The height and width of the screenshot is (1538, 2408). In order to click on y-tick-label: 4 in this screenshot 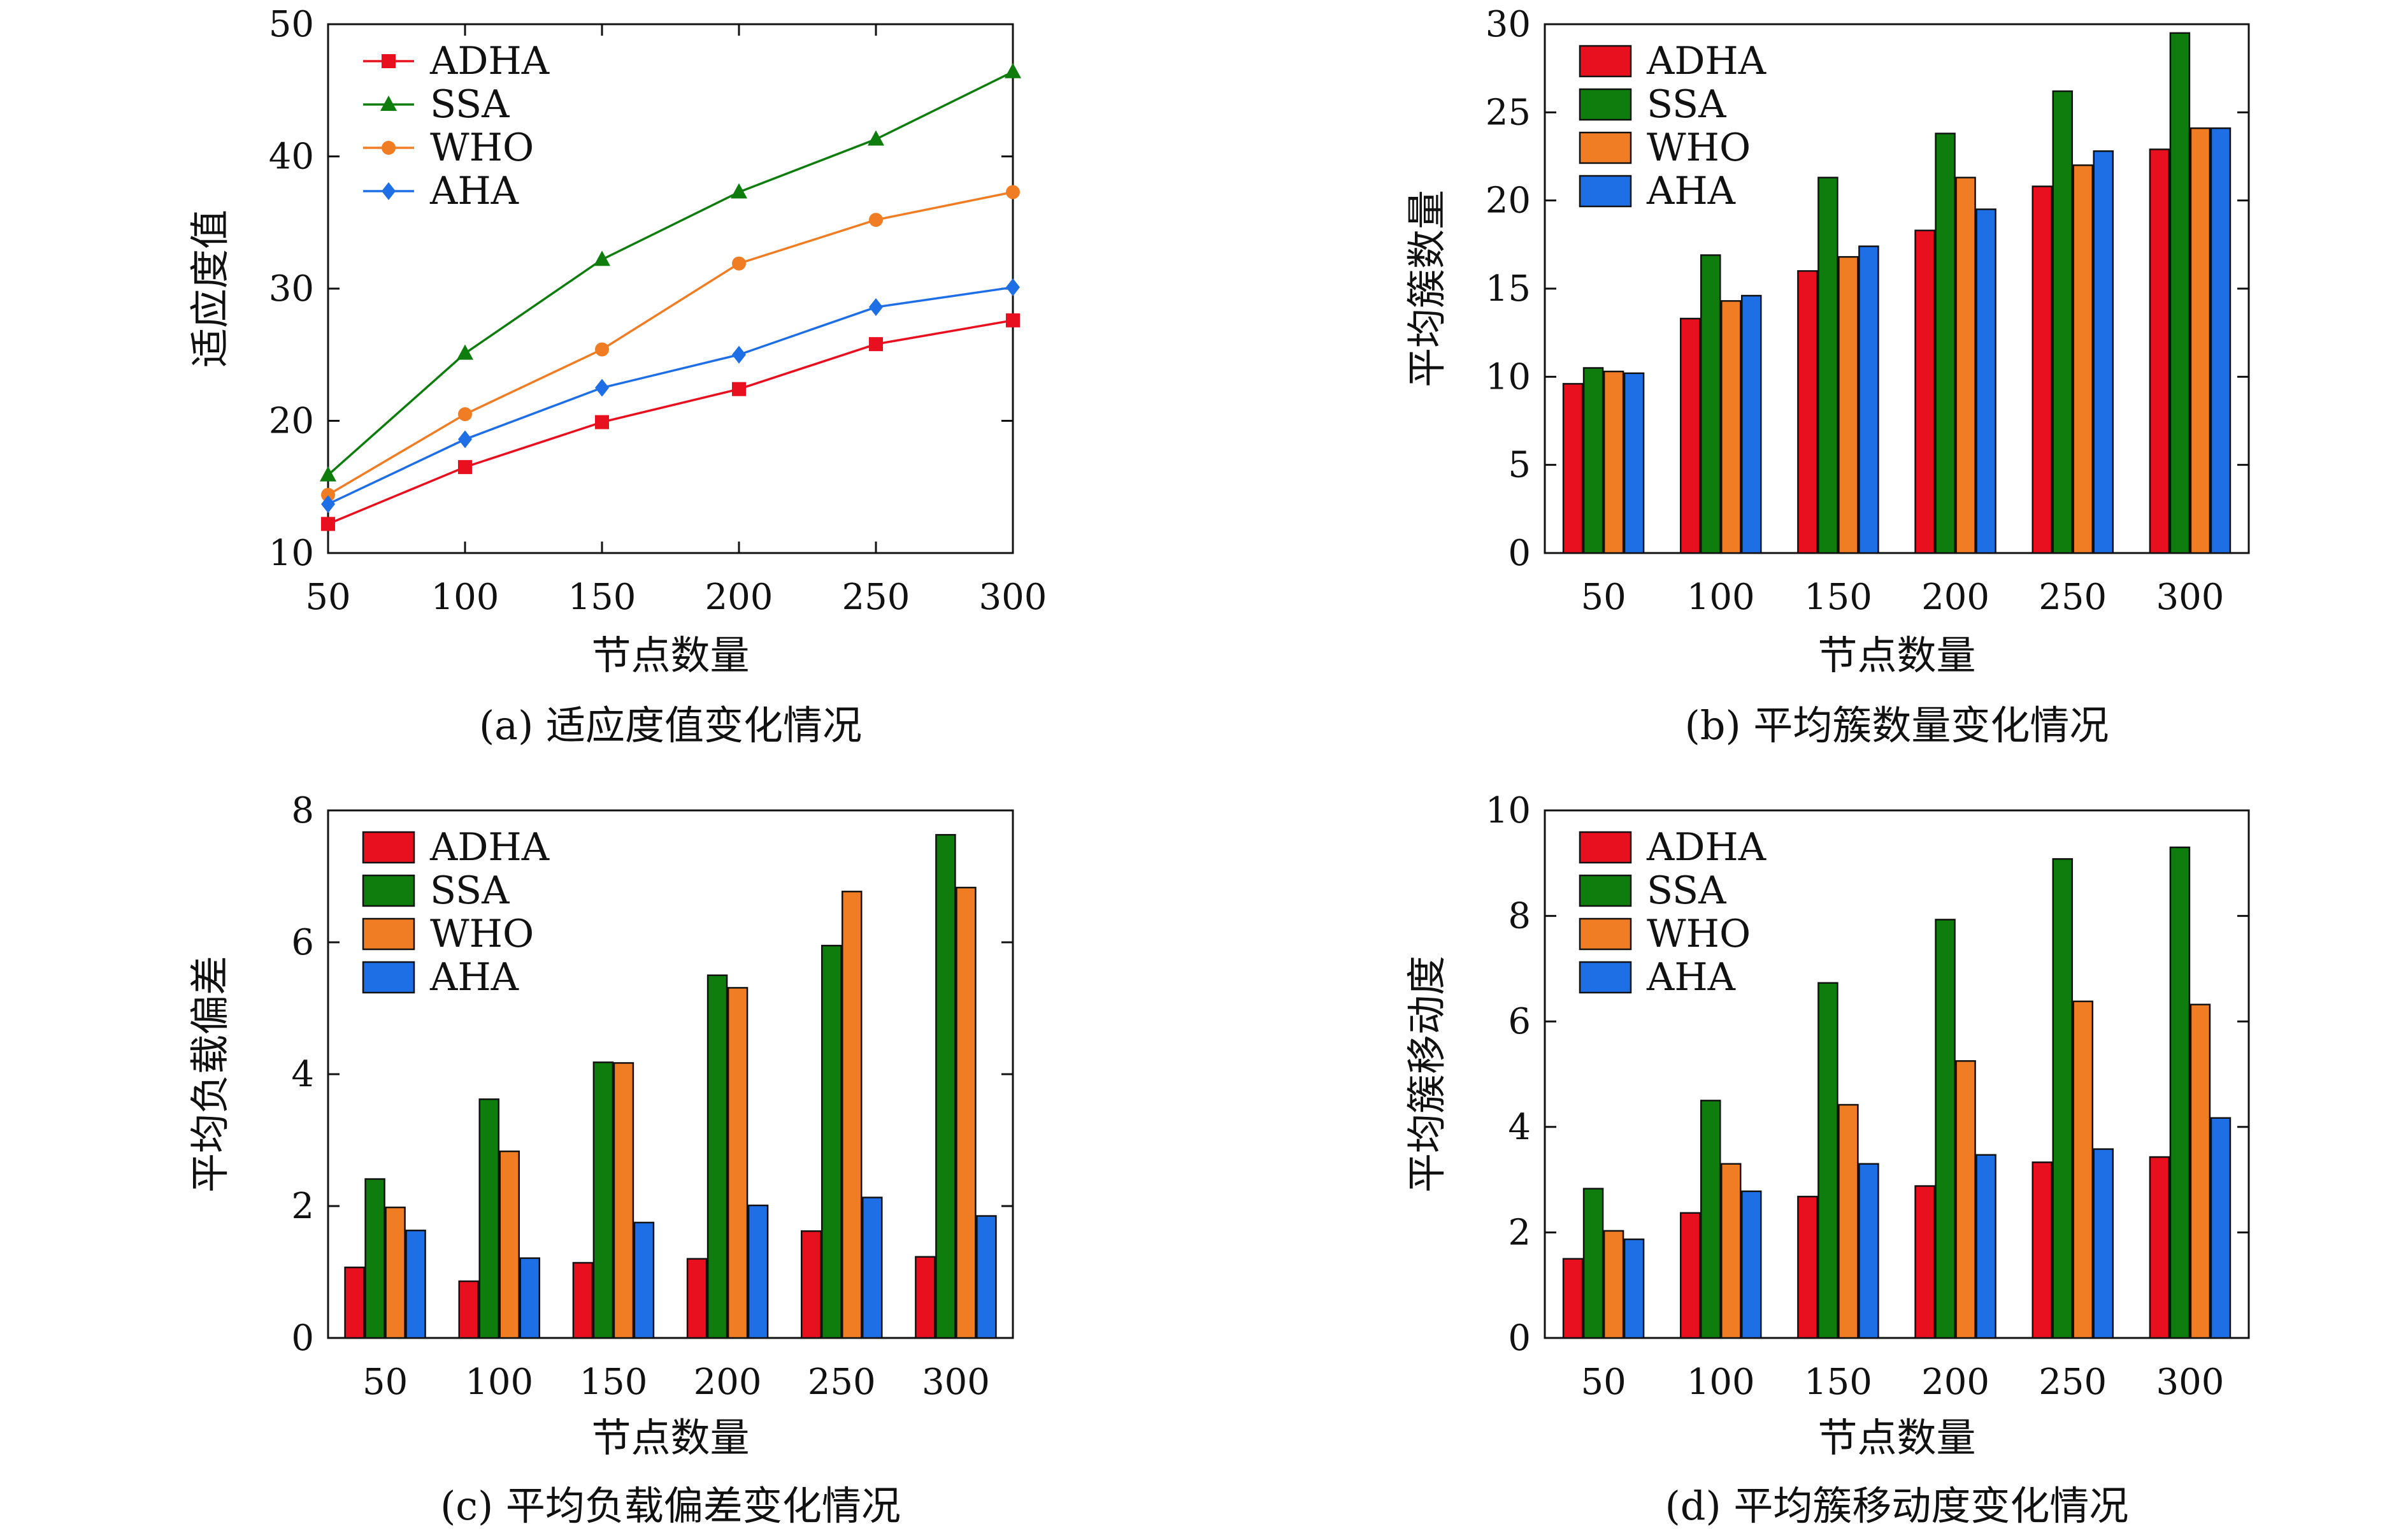, I will do `click(1519, 1128)`.